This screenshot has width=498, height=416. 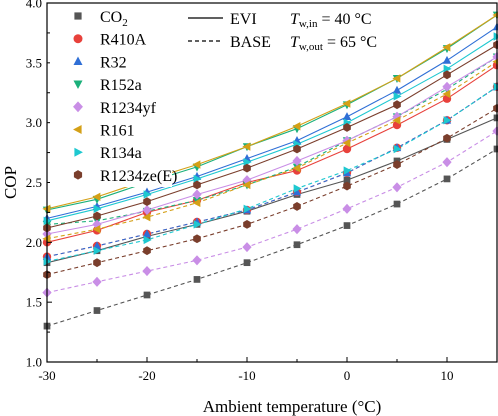 I want to click on y-tick-label: 1.5, so click(x=34, y=302).